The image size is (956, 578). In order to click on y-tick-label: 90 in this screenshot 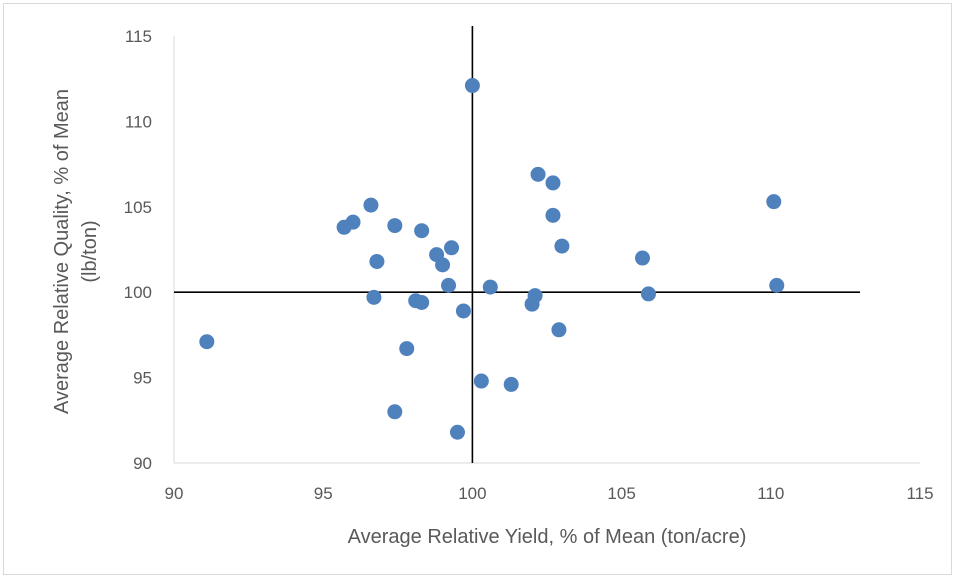, I will do `click(142, 463)`.